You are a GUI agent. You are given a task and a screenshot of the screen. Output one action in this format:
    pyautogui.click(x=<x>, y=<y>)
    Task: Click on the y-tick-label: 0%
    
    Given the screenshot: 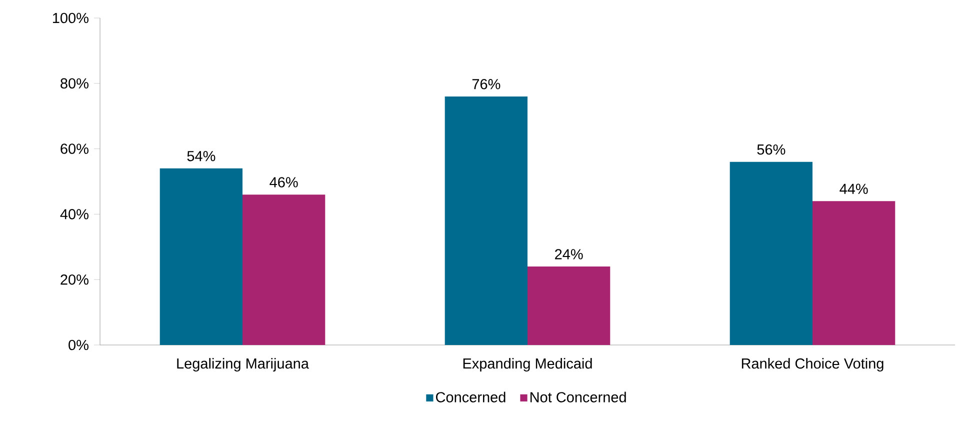 What is the action you would take?
    pyautogui.click(x=78, y=345)
    